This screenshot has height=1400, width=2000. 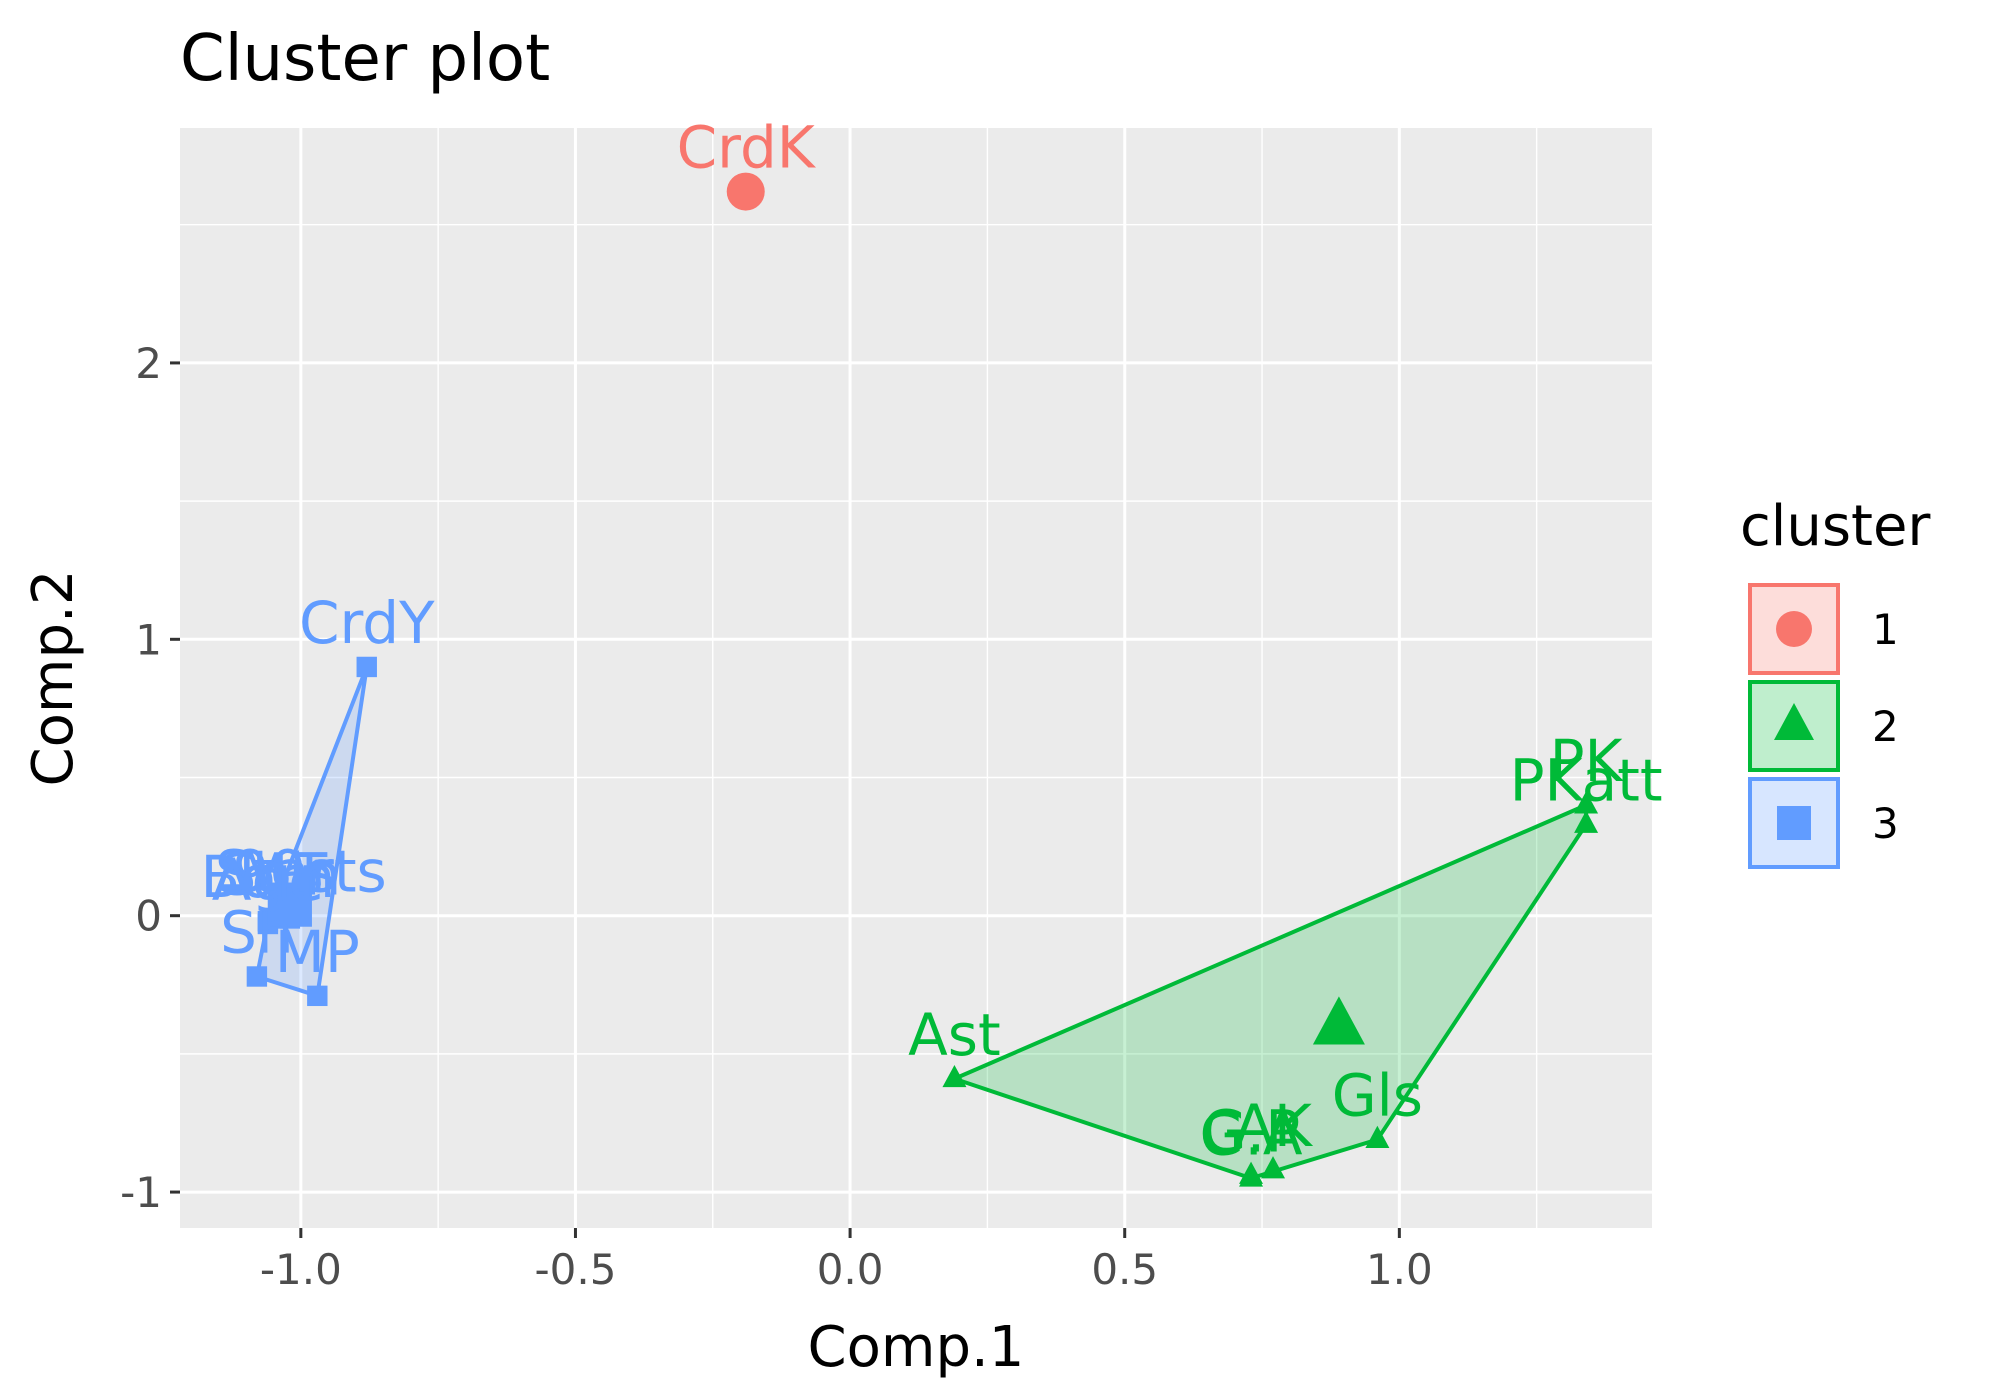 I want to click on point-g-a, so click(x=1251, y=1175).